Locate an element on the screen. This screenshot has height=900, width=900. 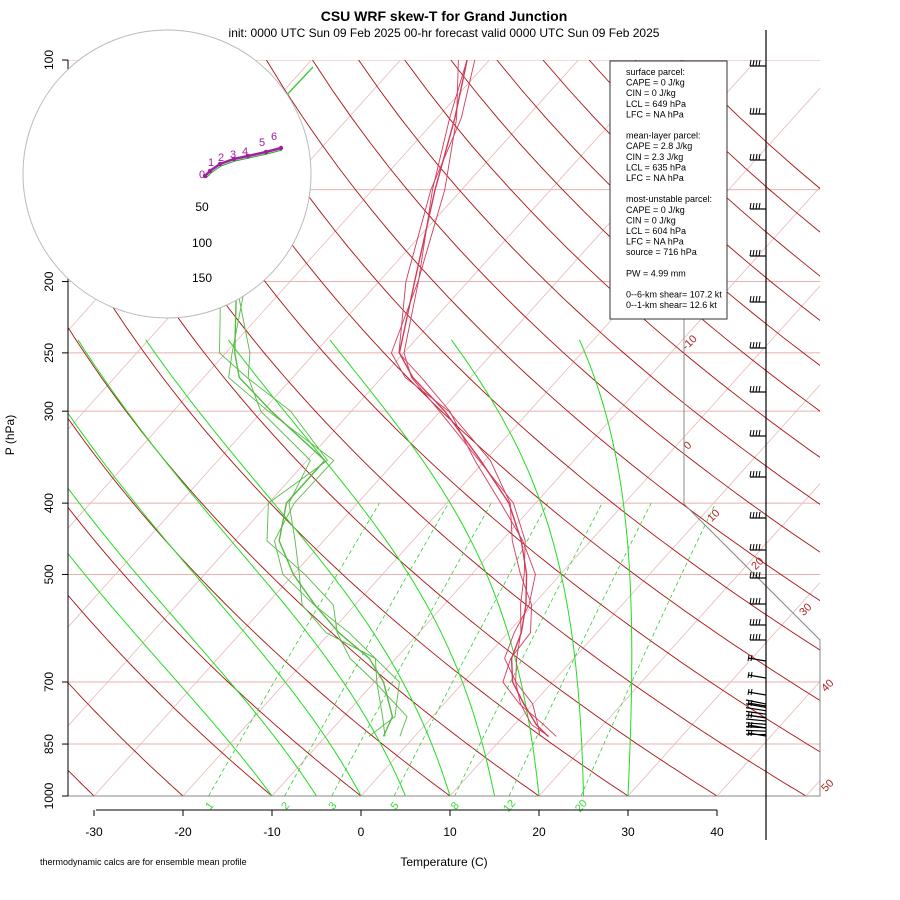
y-tick-label: 250 is located at coordinates (49, 353).